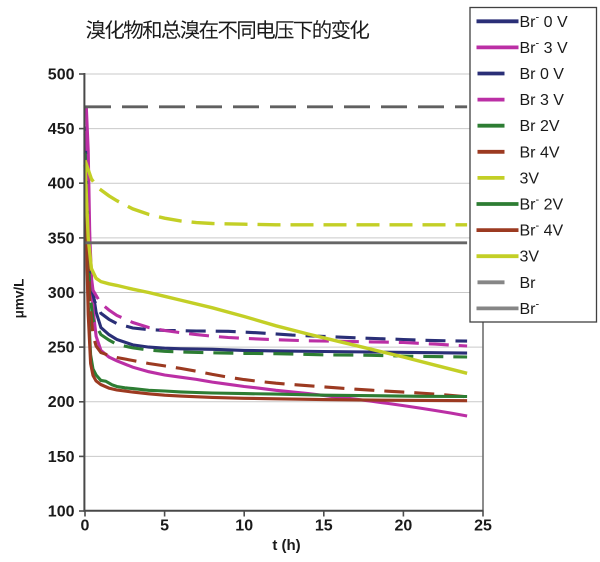 The image size is (600, 562). Describe the element at coordinates (61, 129) in the screenshot. I see `svg-text: 450` at that location.